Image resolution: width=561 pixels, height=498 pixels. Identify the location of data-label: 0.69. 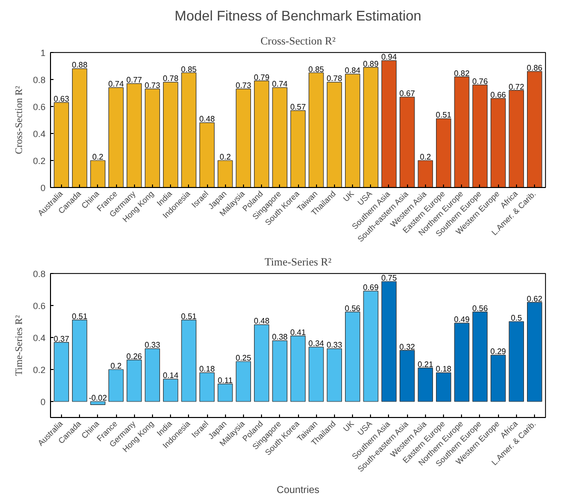
(371, 287).